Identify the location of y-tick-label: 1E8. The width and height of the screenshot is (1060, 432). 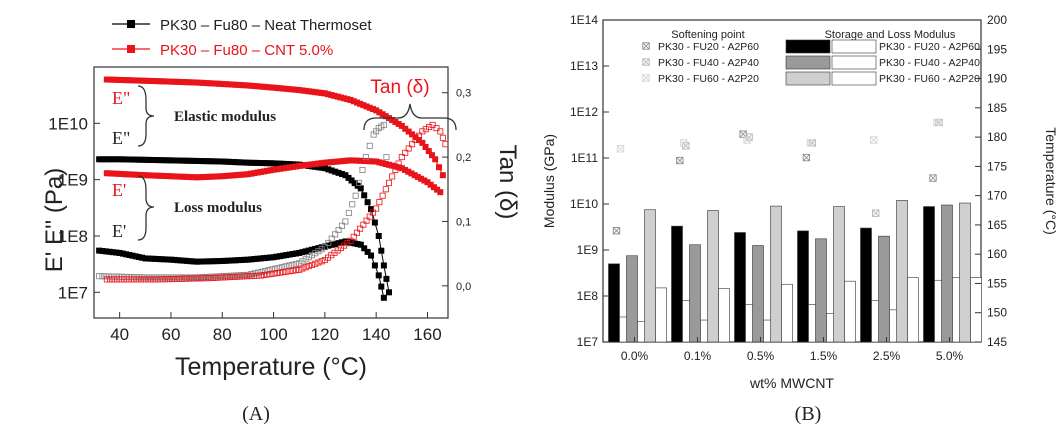
(588, 296).